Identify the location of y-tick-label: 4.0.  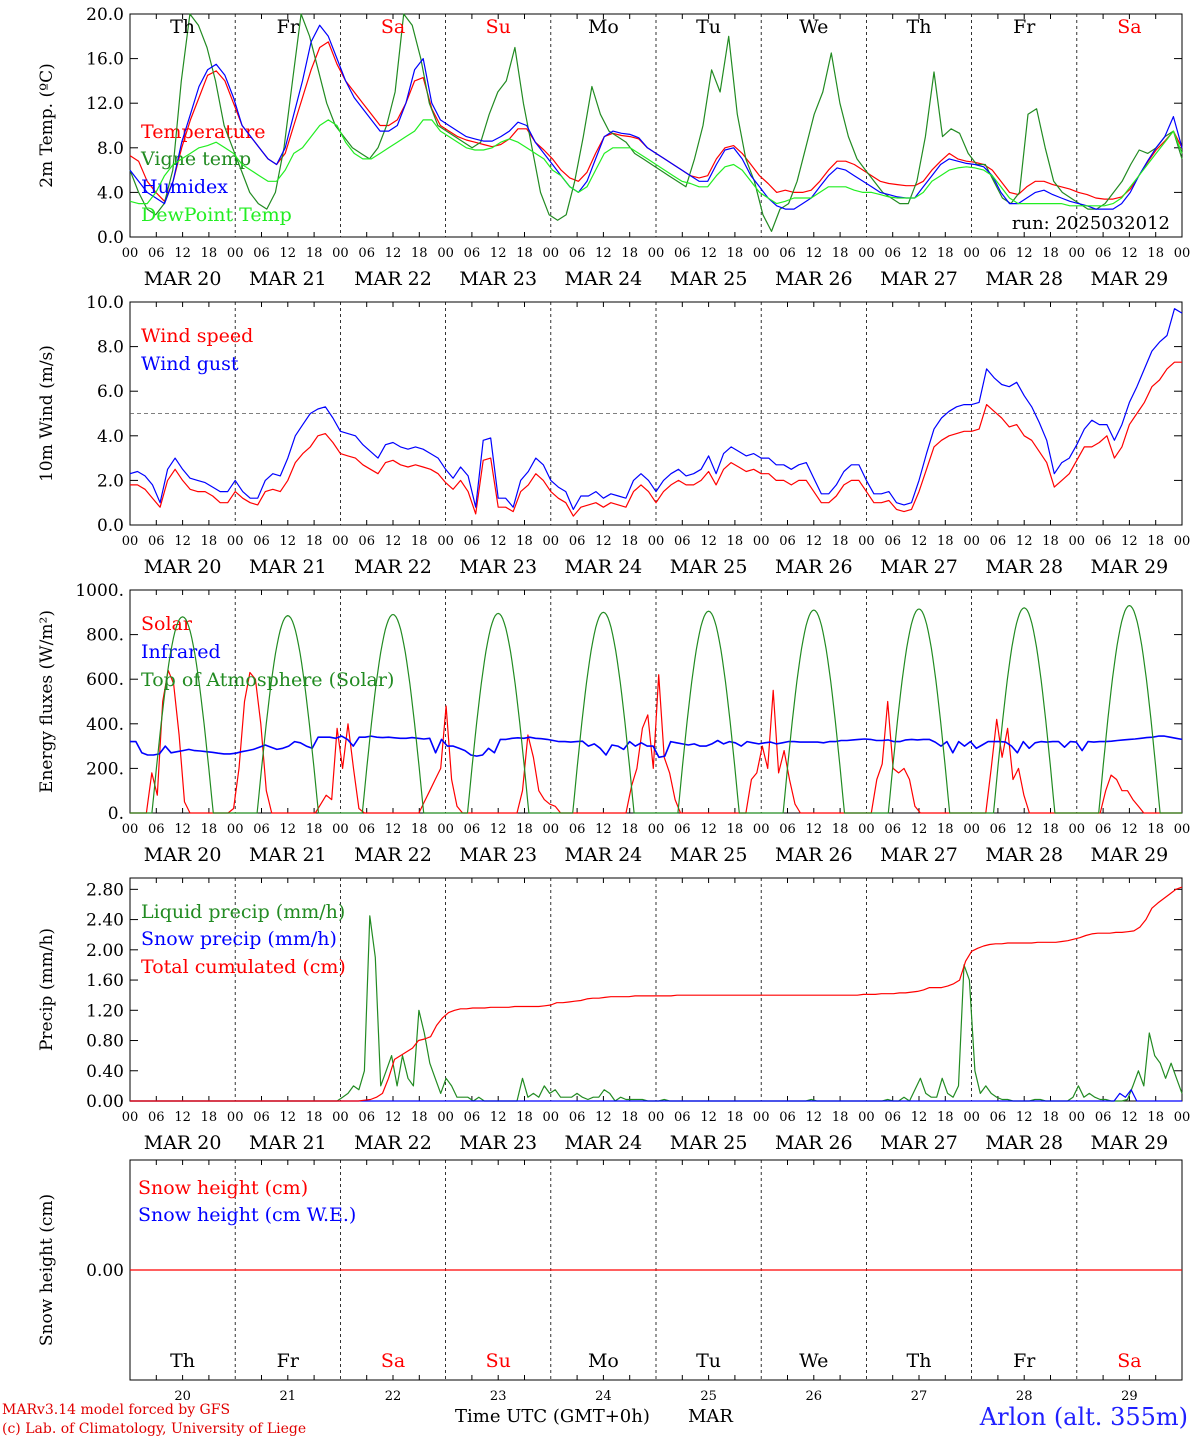
(110, 193).